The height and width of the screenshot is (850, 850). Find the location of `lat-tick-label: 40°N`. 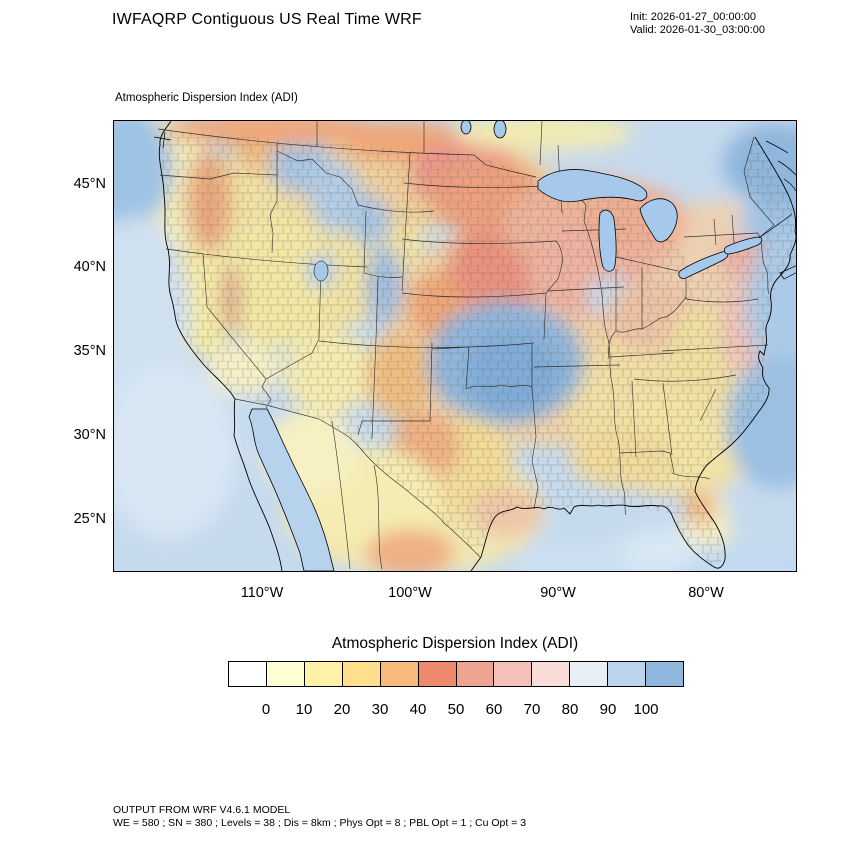

lat-tick-label: 40°N is located at coordinates (89, 267).